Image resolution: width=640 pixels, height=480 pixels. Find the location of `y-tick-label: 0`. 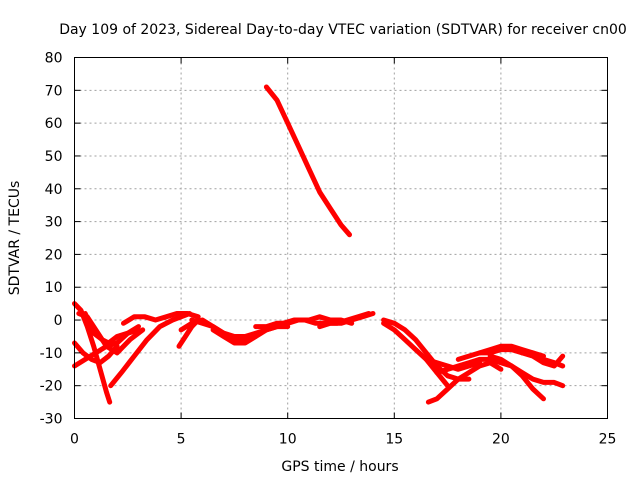

y-tick-label: 0 is located at coordinates (58, 321).